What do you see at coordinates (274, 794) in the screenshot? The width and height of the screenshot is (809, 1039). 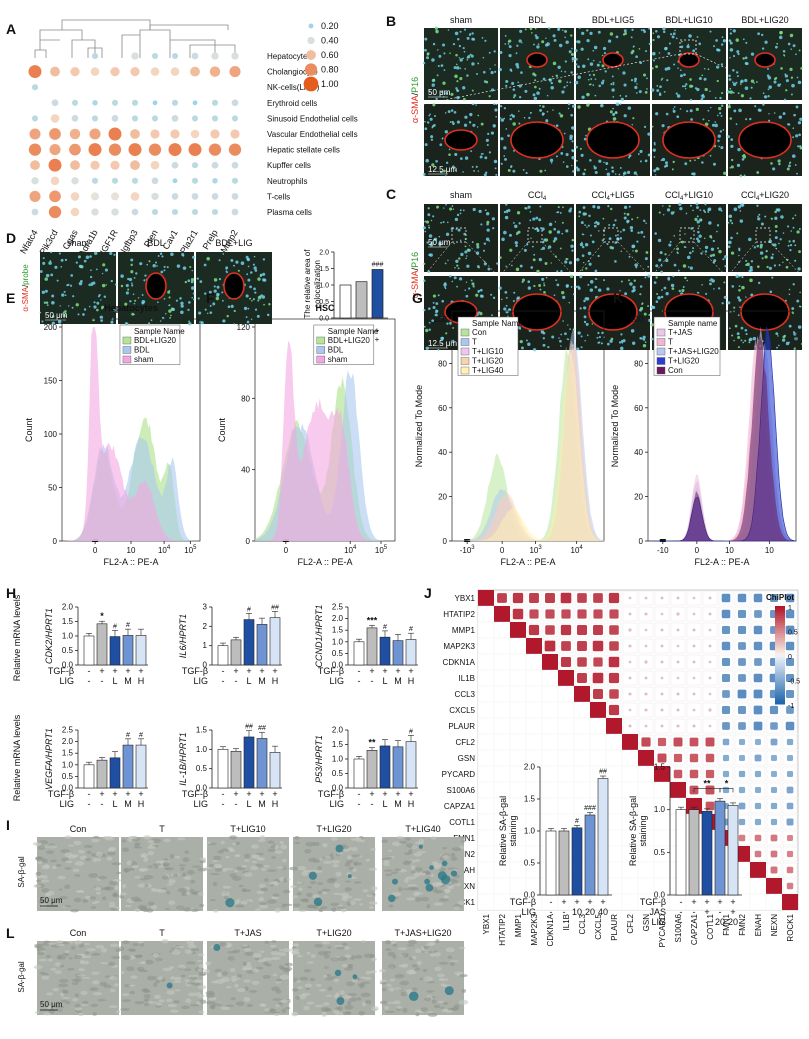 I see `row-value: +` at bounding box center [274, 794].